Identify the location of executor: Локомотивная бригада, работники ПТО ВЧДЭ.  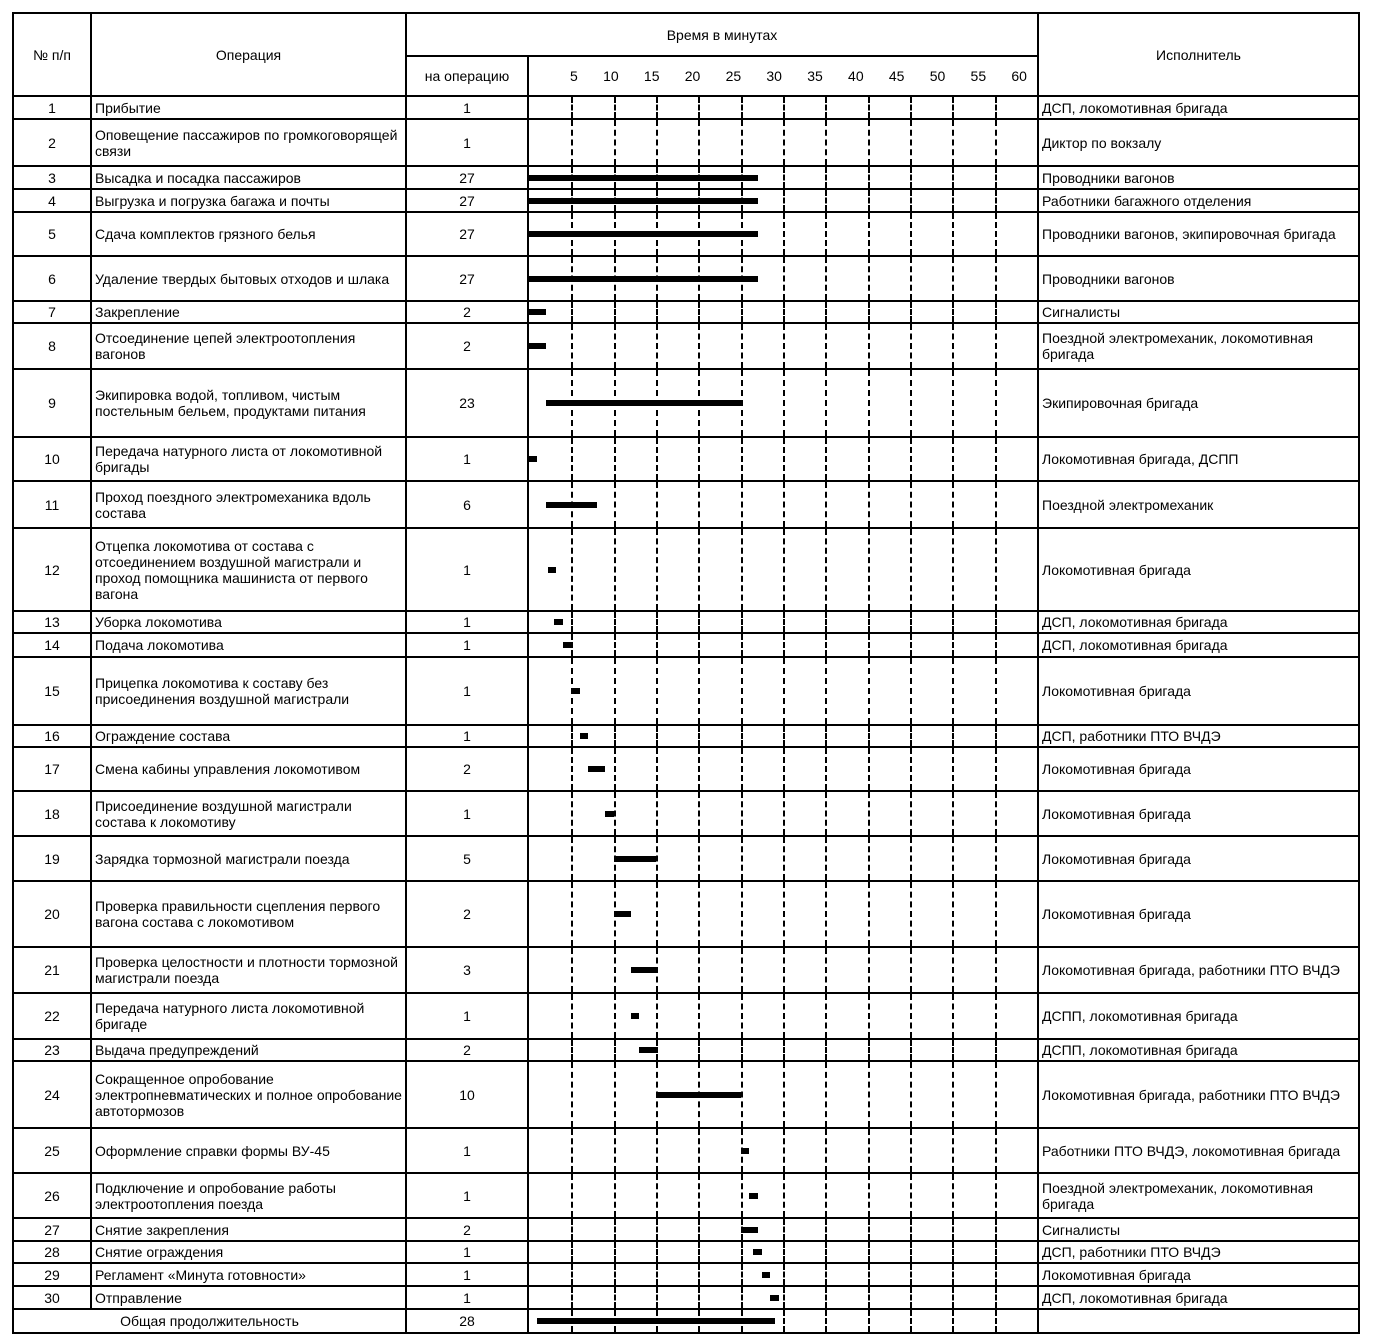
(1198, 1094).